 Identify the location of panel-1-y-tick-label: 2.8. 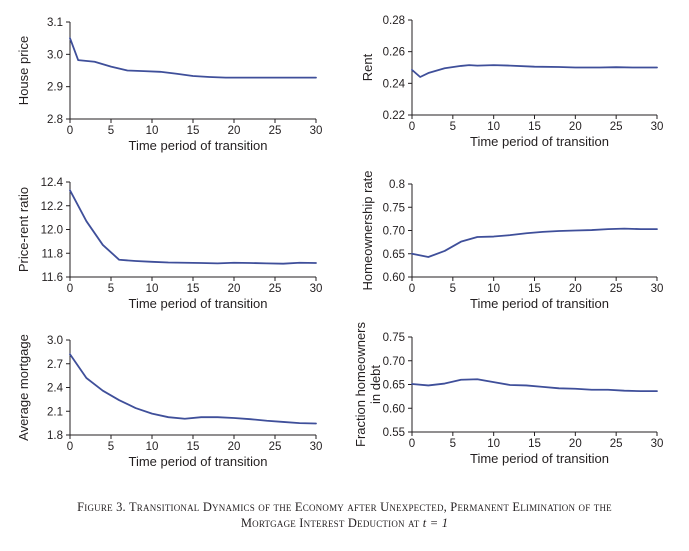
(55, 120).